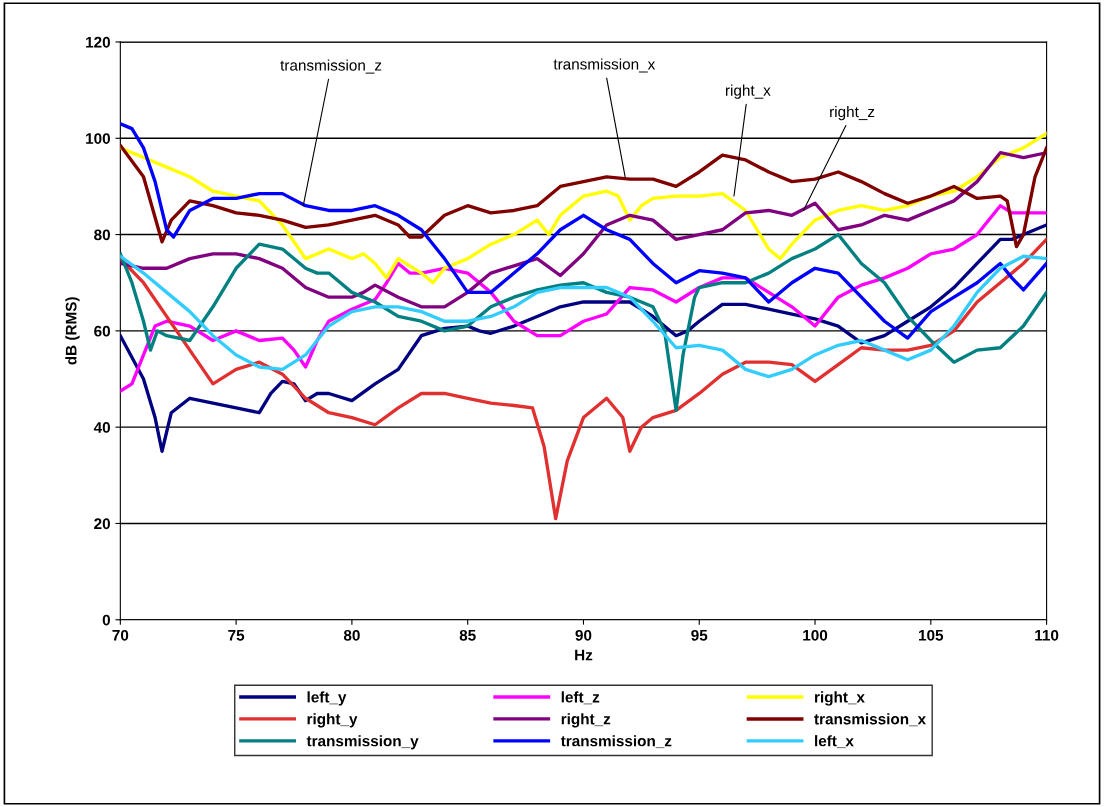  I want to click on y-tick-label: 100, so click(98, 138).